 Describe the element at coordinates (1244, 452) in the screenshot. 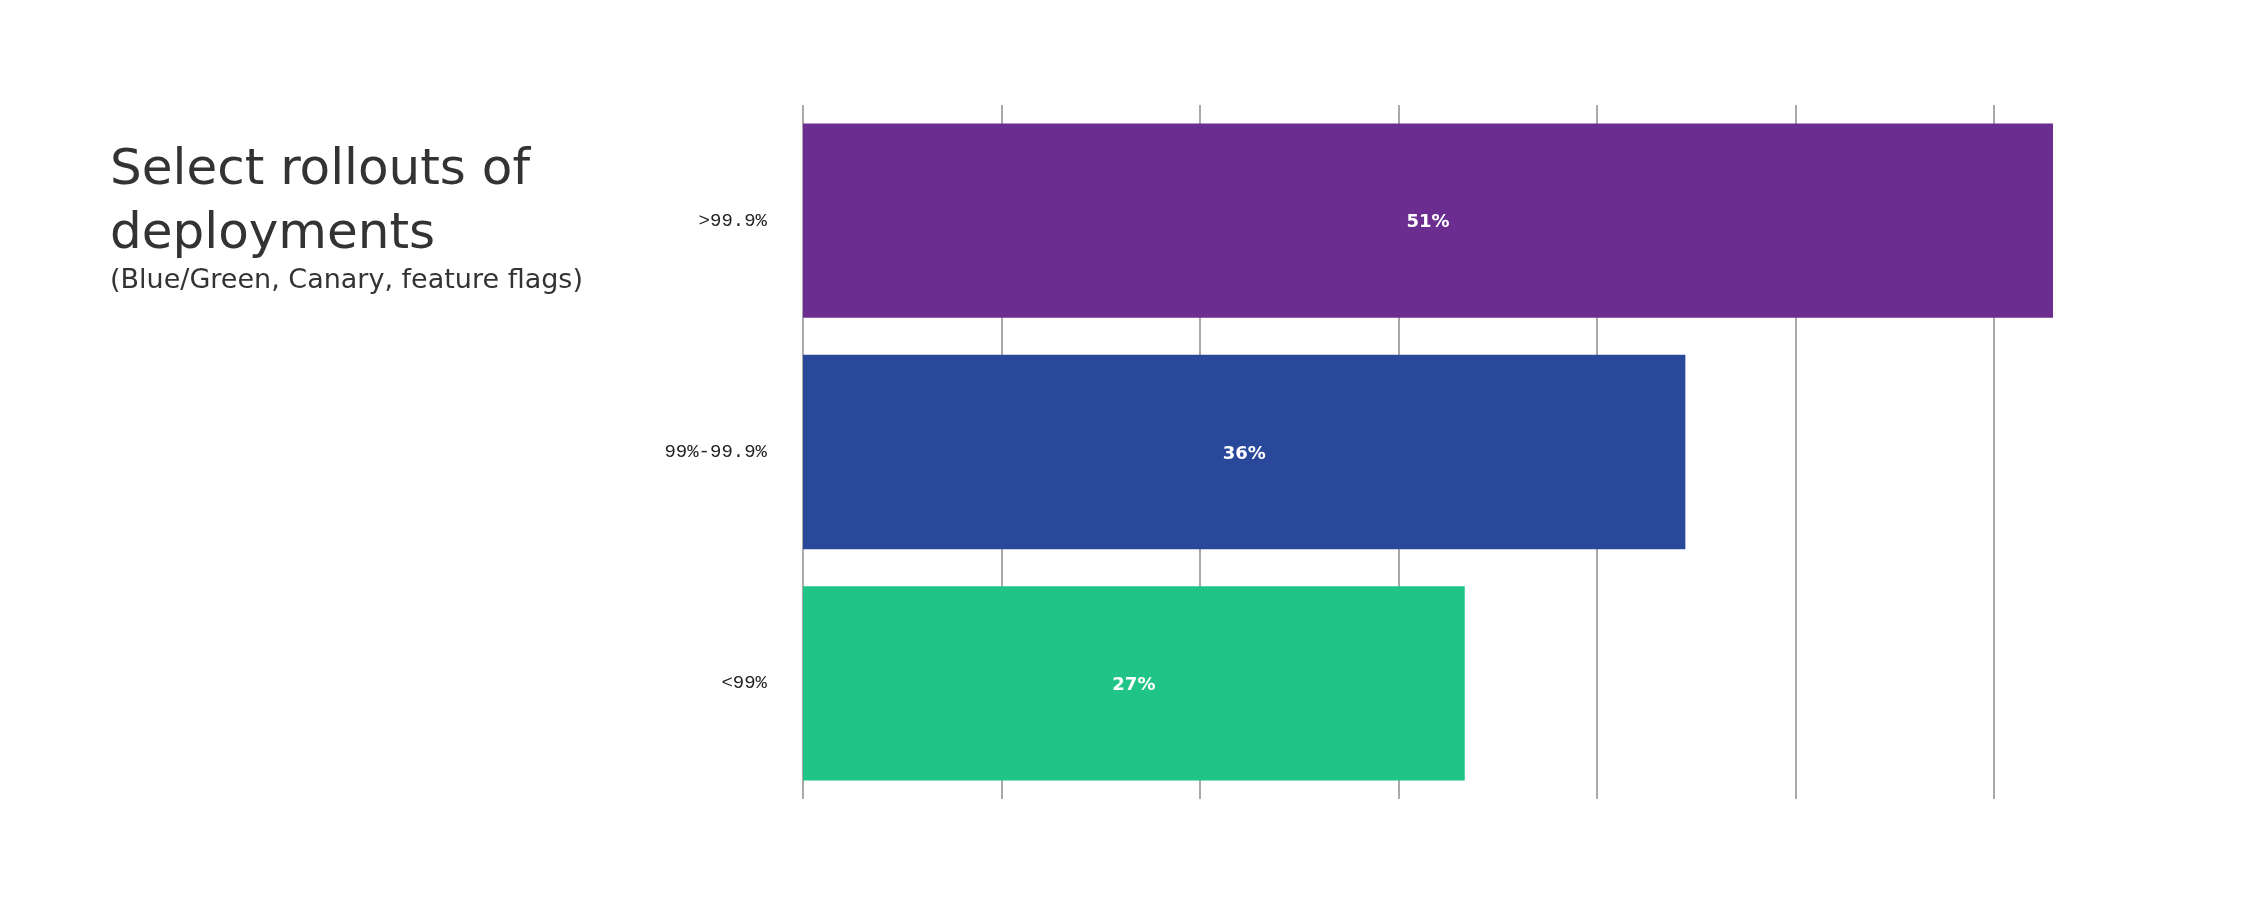

I see `data-label: 36%` at that location.